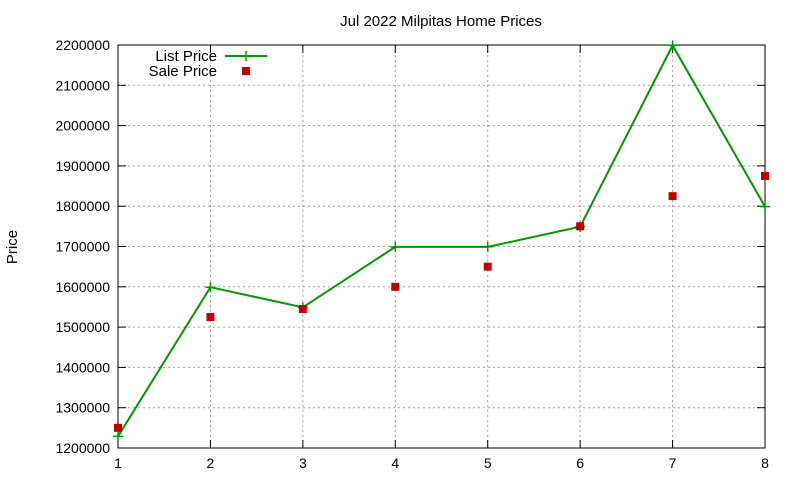 This screenshot has height=480, width=800. Describe the element at coordinates (82, 367) in the screenshot. I see `y-tick-label: 1400000` at that location.